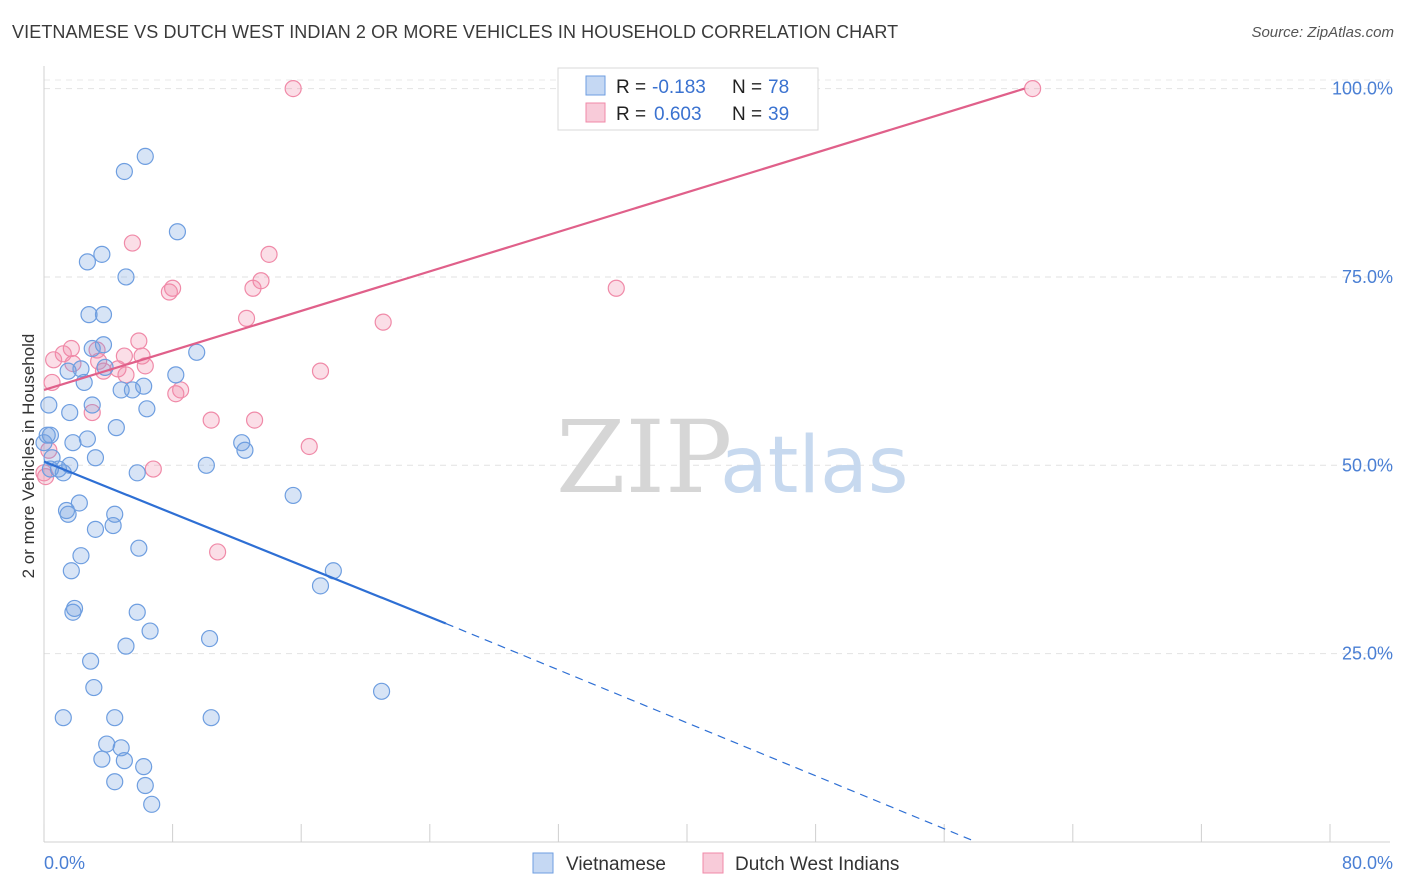  I want to click on legend-r-label-1: R =, so click(631, 87).